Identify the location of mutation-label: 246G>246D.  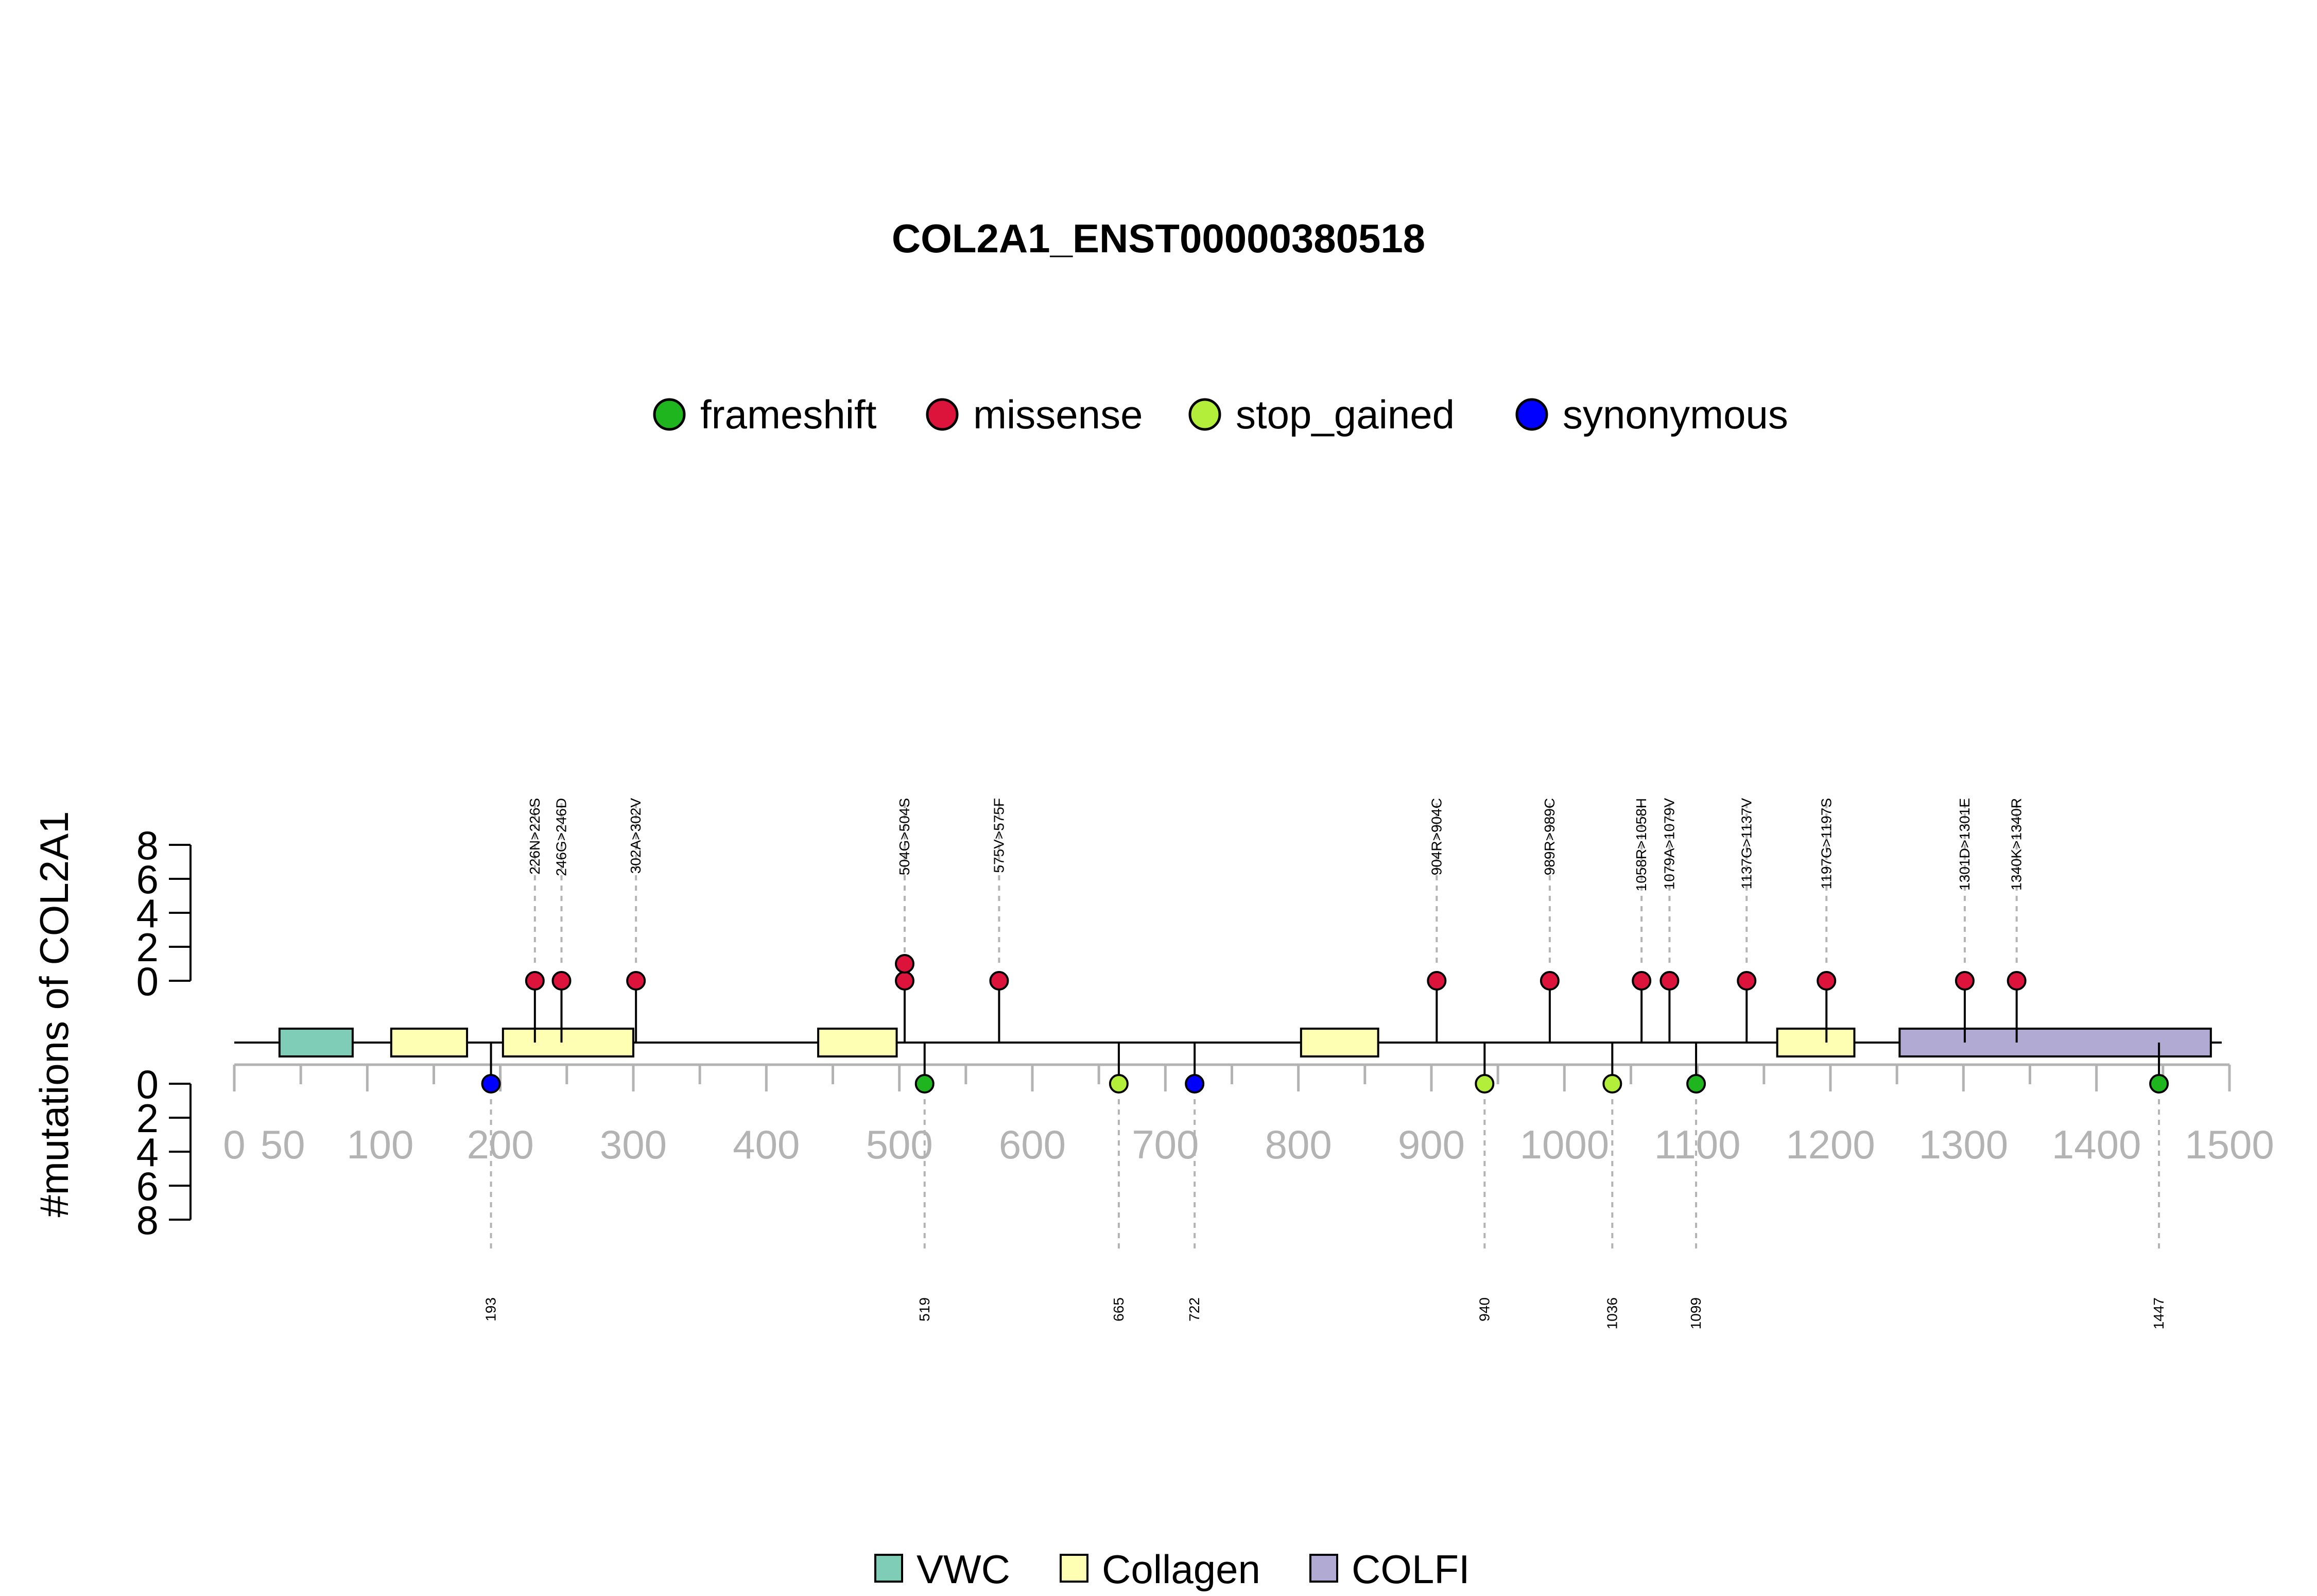
(561, 837).